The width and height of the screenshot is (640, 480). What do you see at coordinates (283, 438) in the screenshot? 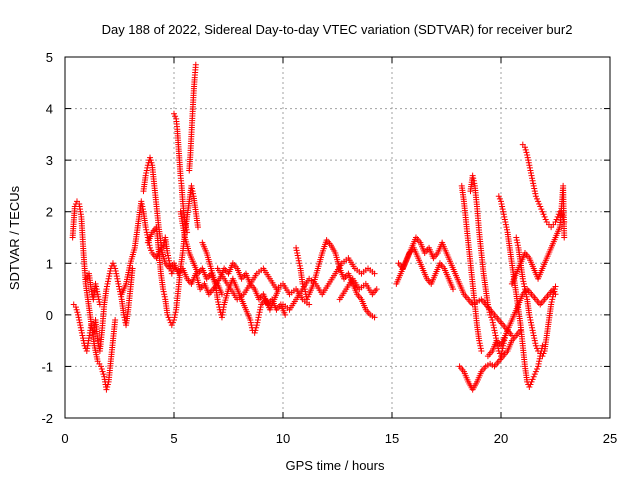
I see `x-tick-label: 10` at bounding box center [283, 438].